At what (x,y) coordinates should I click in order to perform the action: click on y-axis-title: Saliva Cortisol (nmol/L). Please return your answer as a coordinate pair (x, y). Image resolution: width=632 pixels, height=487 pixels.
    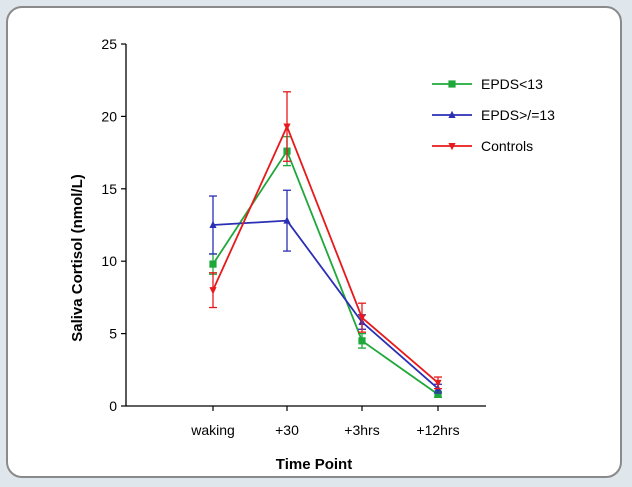
    Looking at the image, I should click on (77, 258).